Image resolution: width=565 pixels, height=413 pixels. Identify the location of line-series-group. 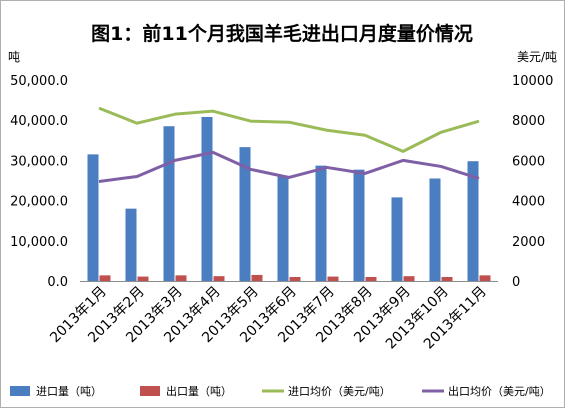
(289, 144).